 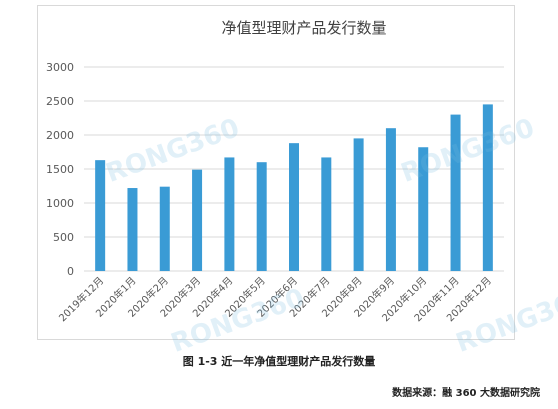 What do you see at coordinates (60, 67) in the screenshot?
I see `y-tick-label: 3000` at bounding box center [60, 67].